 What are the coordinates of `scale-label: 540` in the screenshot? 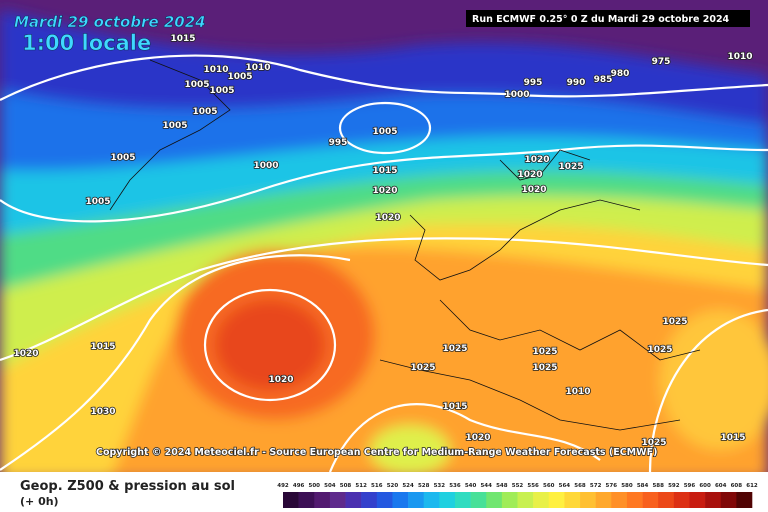 It's located at (471, 486).